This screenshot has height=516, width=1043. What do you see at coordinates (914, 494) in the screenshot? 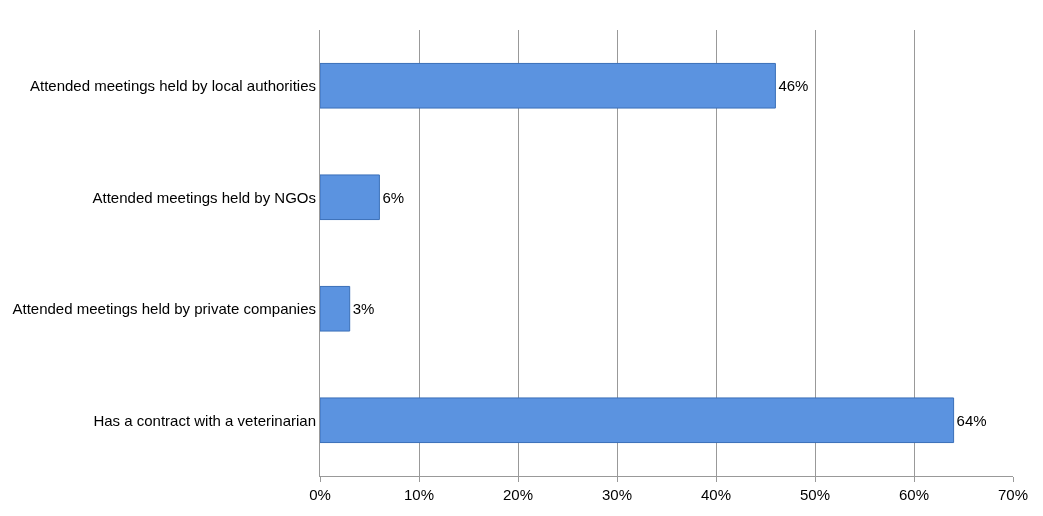
I see `x-tick-label: 60%` at bounding box center [914, 494].